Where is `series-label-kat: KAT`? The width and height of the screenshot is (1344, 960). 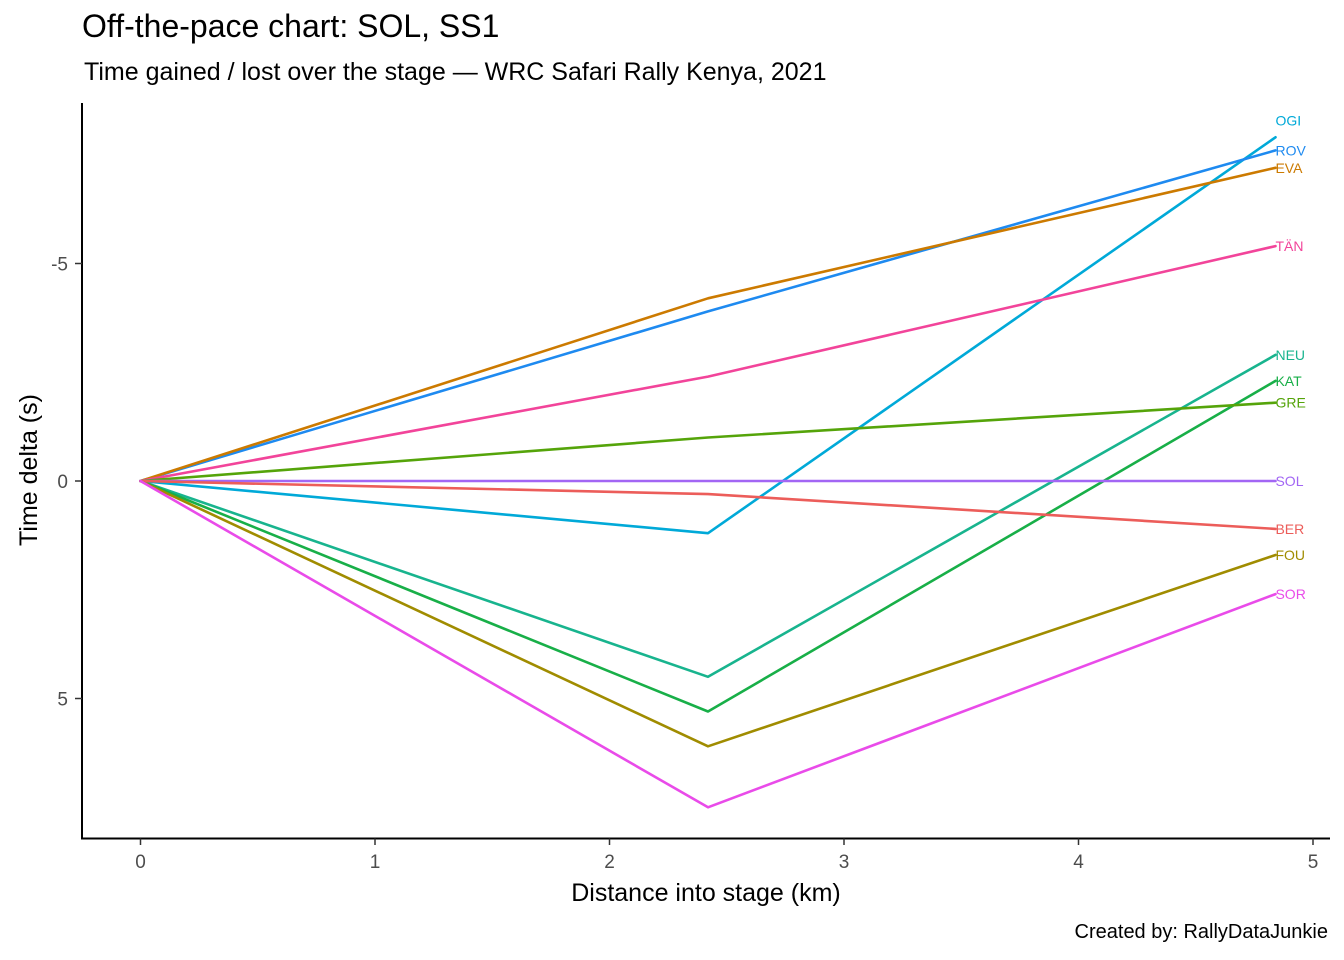
series-label-kat: KAT is located at coordinates (1288, 381).